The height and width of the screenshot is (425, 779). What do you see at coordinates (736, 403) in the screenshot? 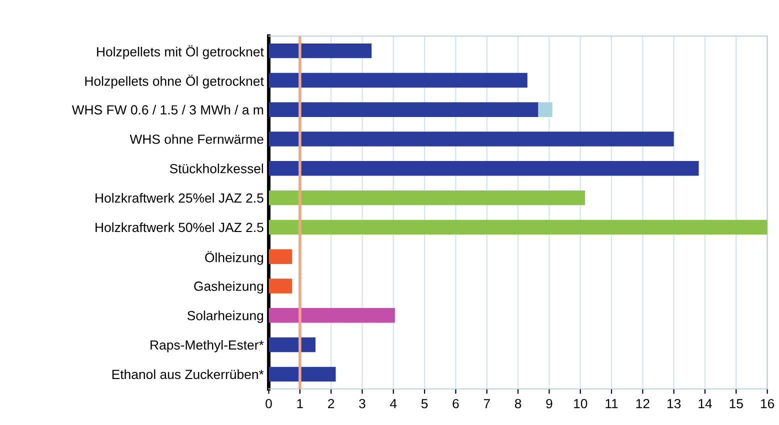
I see `x-tick-label: 15` at bounding box center [736, 403].